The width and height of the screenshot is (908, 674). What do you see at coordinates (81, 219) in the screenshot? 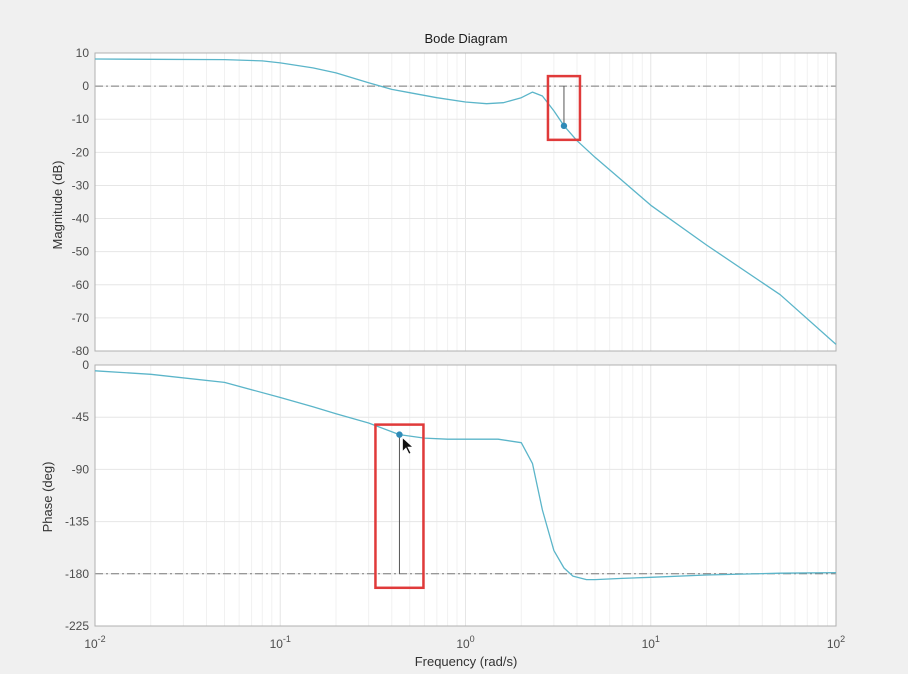
I see `magnitude-ytick-label: -40` at bounding box center [81, 219].